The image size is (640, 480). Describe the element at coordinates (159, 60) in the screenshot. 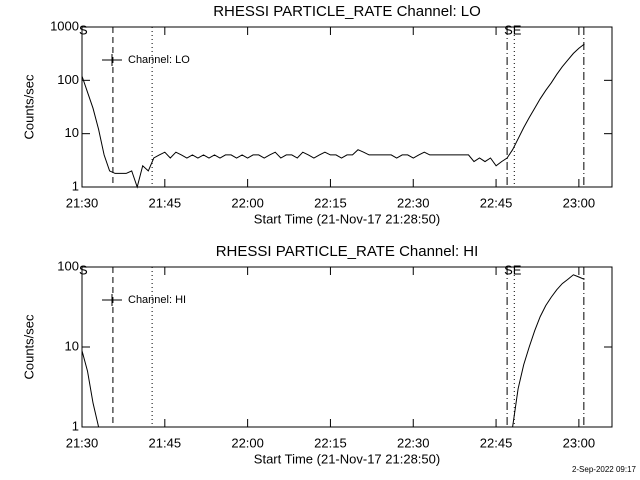

I see `legend-label: Channel: LO` at that location.